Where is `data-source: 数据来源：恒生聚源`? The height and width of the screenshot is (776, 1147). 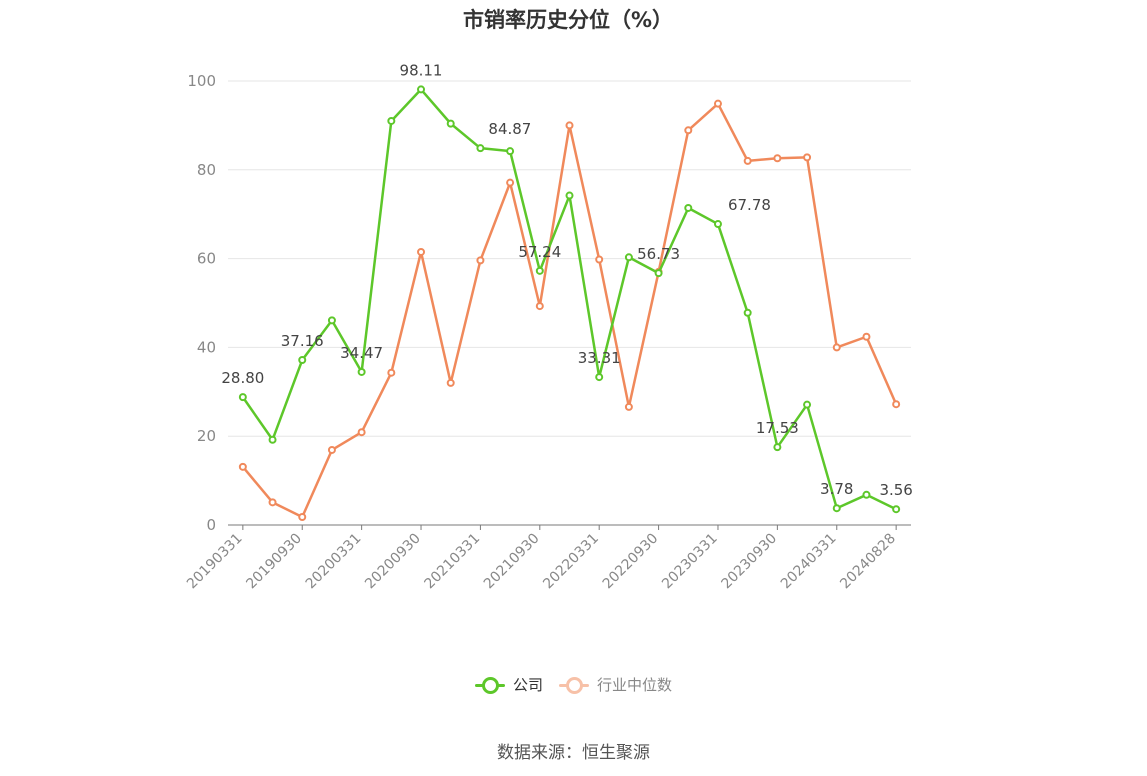
data-source: 数据来源：恒生聚源 is located at coordinates (573, 753).